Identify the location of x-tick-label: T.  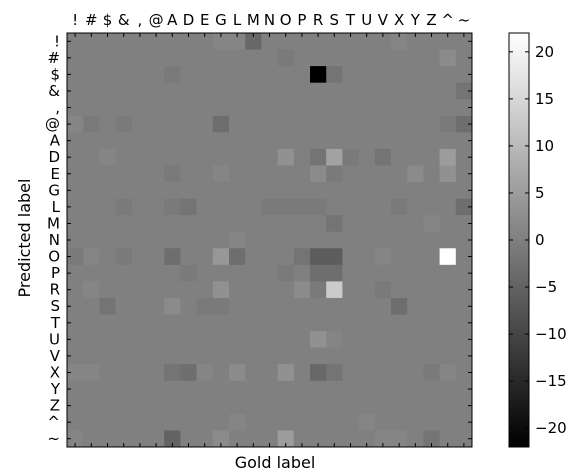
(350, 20).